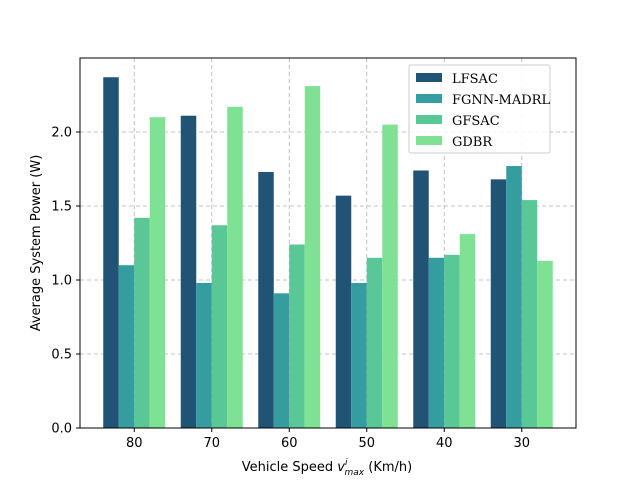  Describe the element at coordinates (444, 443) in the screenshot. I see `x-tick-label: 40` at that location.